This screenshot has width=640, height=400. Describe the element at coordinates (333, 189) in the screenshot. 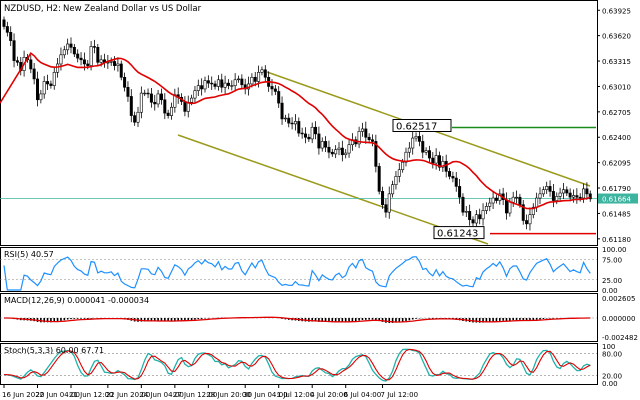

I see `channel-line-lower` at that location.